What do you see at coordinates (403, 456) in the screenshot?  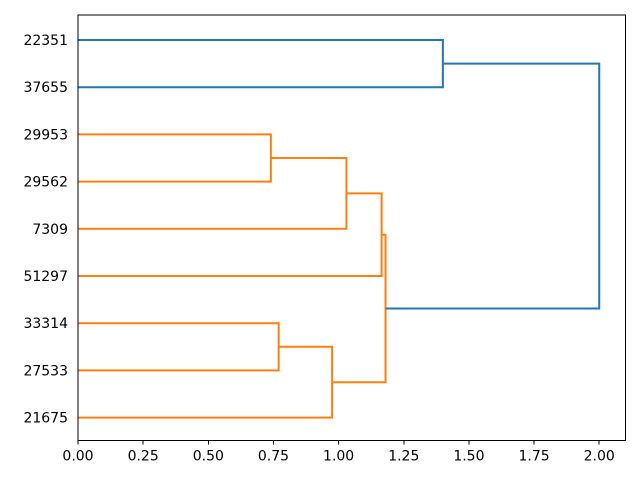 I see `x-tick-label-1.25: 1.25` at bounding box center [403, 456].